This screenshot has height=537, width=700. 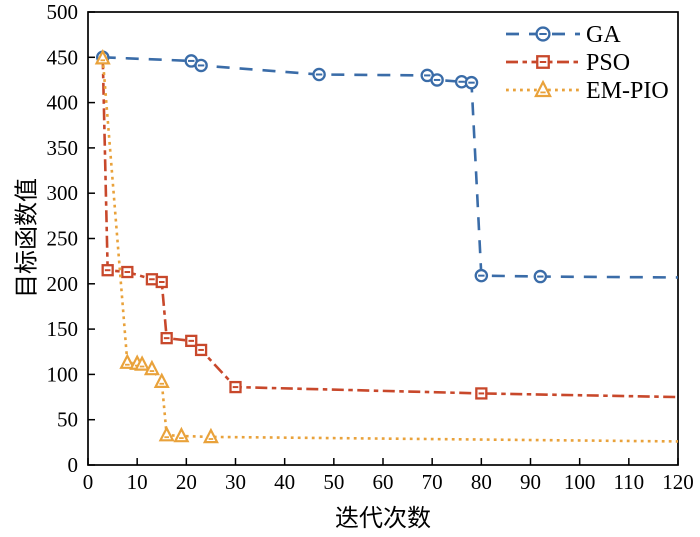 I want to click on x-tick-label: 20, so click(x=186, y=482).